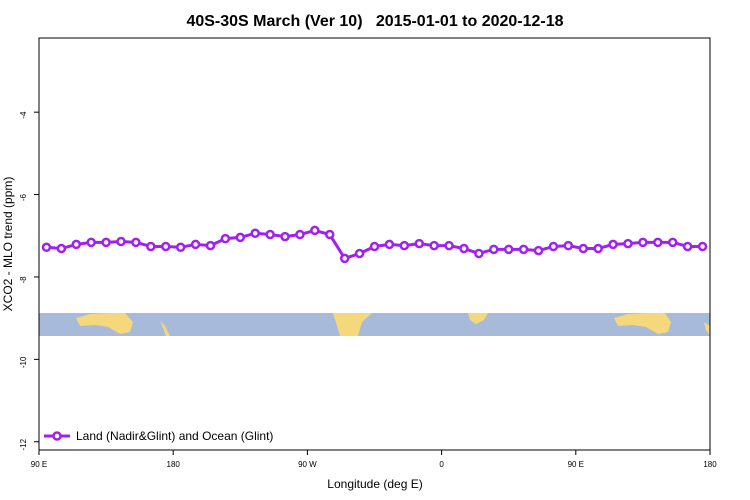  Describe the element at coordinates (307, 464) in the screenshot. I see `x-tick-label: 90 W` at that location.